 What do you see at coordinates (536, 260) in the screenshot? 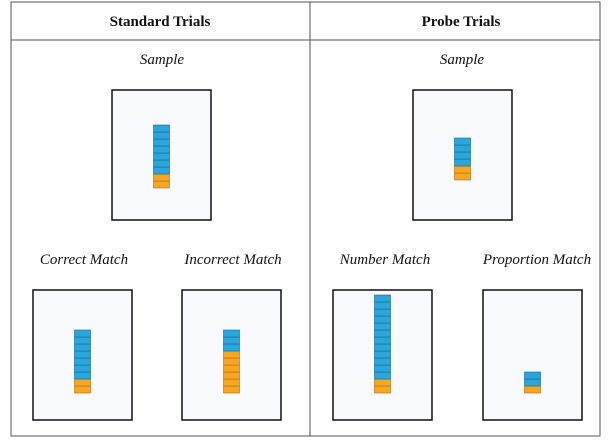
I see `panel-label: Proportion Match` at bounding box center [536, 260].